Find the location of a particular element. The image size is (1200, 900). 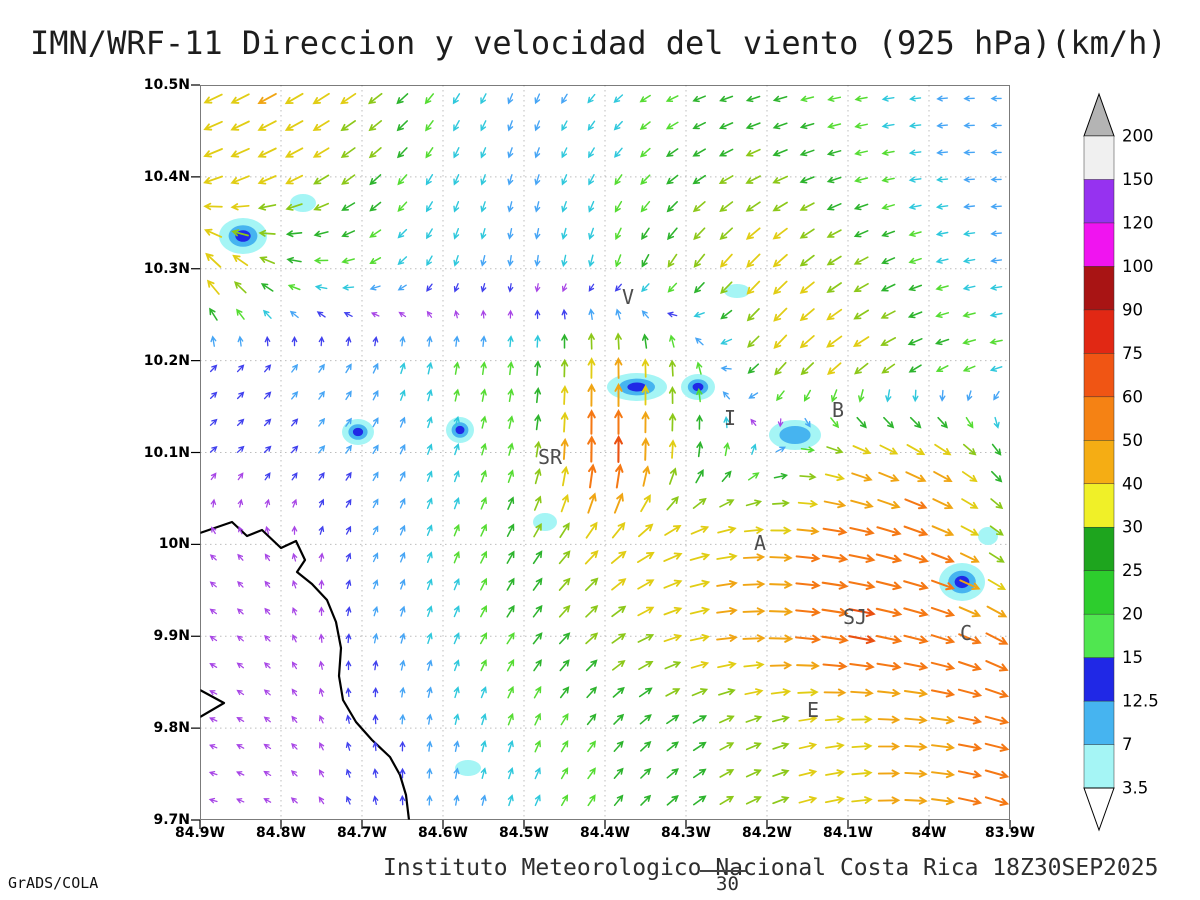

station-label-i: I is located at coordinates (730, 418).